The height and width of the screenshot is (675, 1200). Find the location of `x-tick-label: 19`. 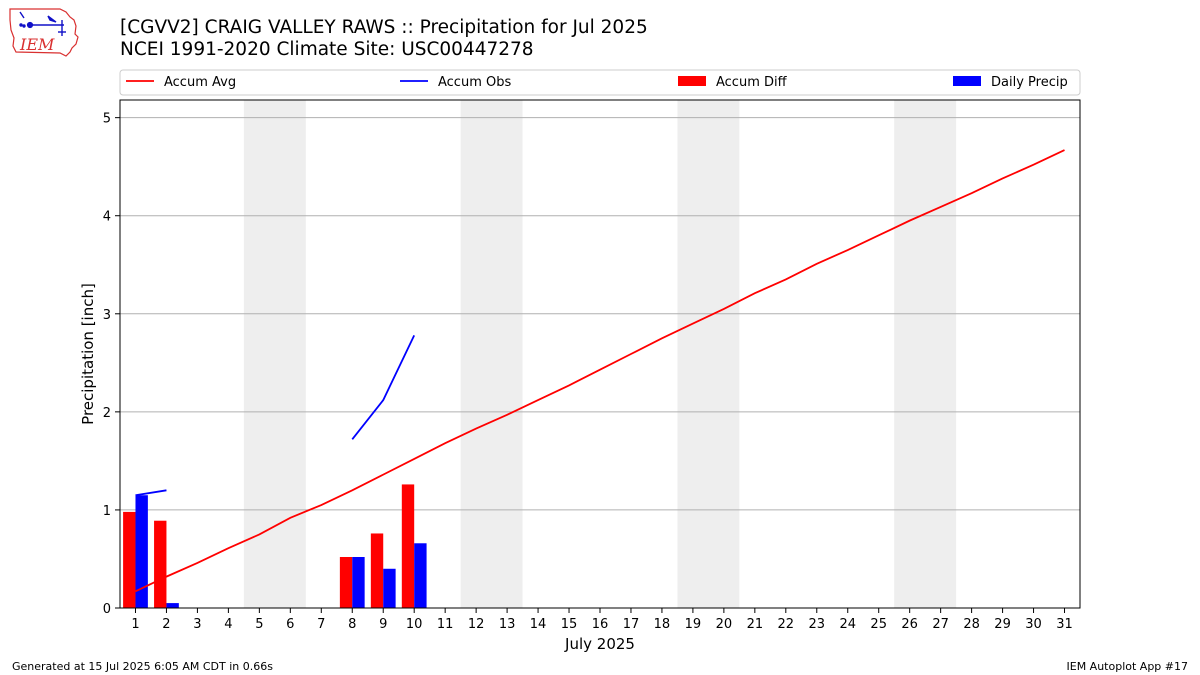

x-tick-label: 19 is located at coordinates (693, 624).